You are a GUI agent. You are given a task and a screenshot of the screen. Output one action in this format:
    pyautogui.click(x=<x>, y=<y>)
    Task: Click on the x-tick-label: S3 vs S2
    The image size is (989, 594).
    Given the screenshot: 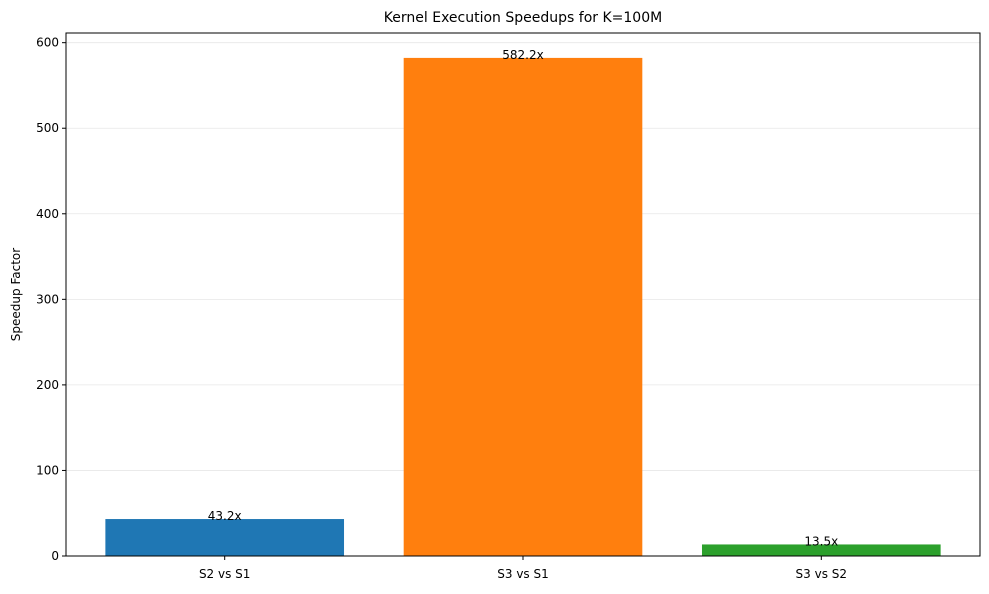 What is the action you would take?
    pyautogui.click(x=822, y=574)
    